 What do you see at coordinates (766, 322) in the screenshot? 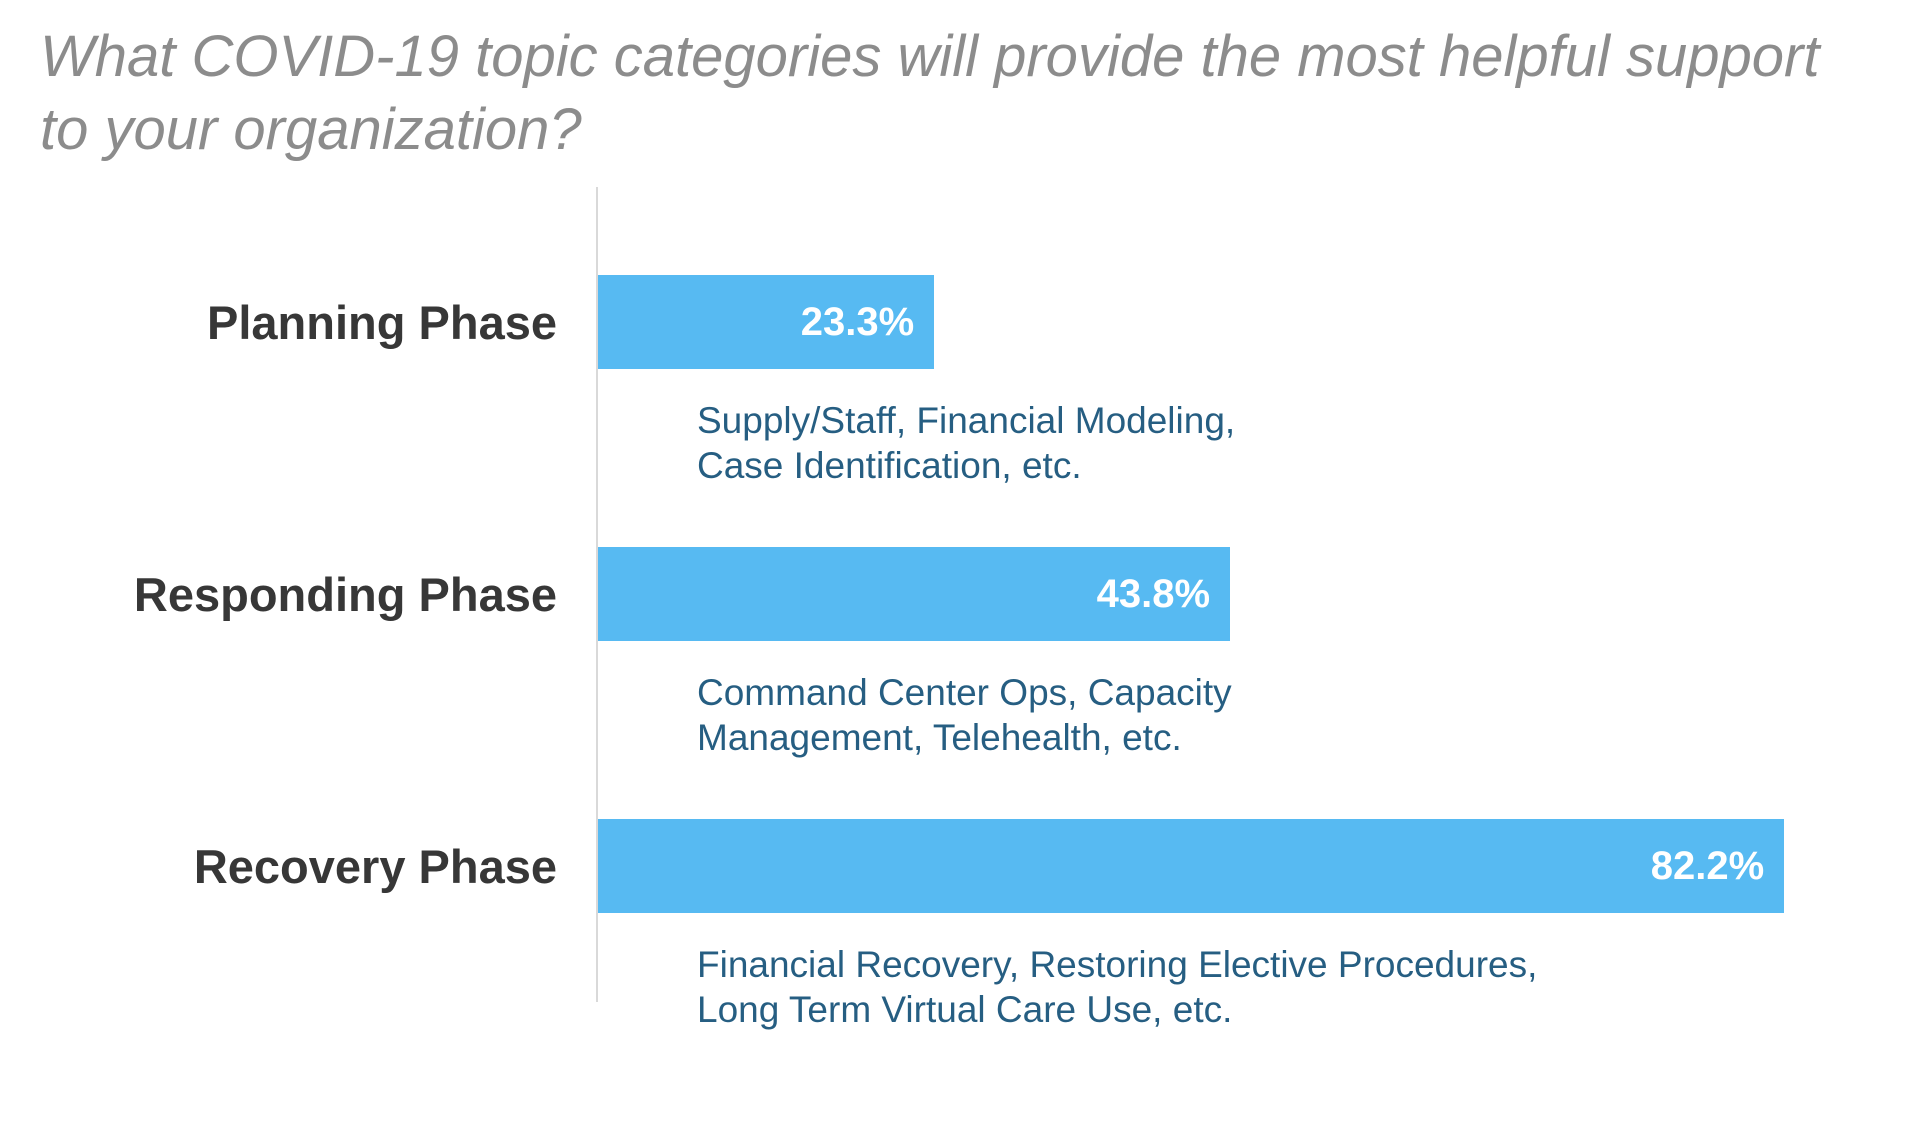
I see `bar-planning: 23.3%` at bounding box center [766, 322].